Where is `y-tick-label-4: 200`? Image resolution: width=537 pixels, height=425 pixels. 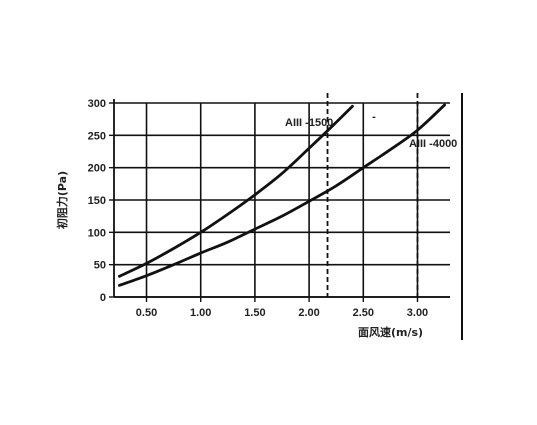 y-tick-label-4: 200 is located at coordinates (97, 169).